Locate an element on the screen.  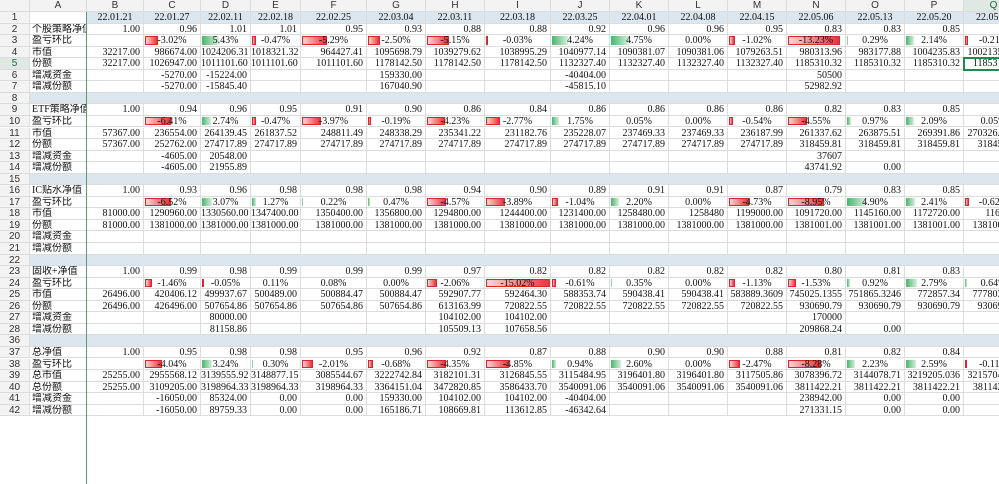
row-header-22: 22 is located at coordinates (15, 260).